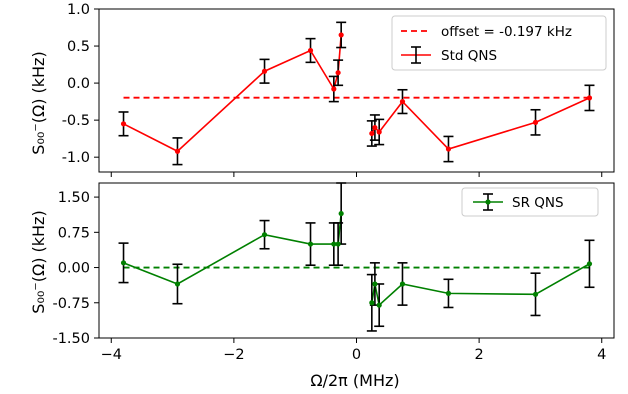 Image resolution: width=628 pixels, height=394 pixels. What do you see at coordinates (506, 32) in the screenshot?
I see `legend-offset-label: offset = -0.197 kHz` at bounding box center [506, 32].